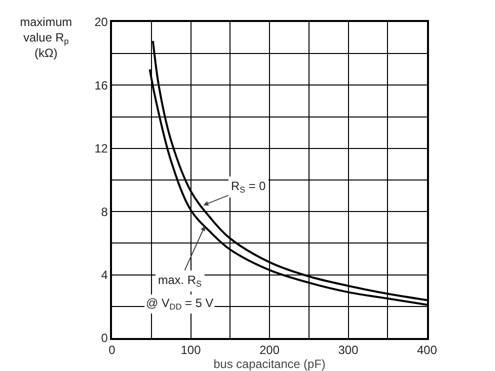 Image resolution: width=495 pixels, height=371 pixels. Describe the element at coordinates (101, 149) in the screenshot. I see `y-tick-label: 12` at that location.